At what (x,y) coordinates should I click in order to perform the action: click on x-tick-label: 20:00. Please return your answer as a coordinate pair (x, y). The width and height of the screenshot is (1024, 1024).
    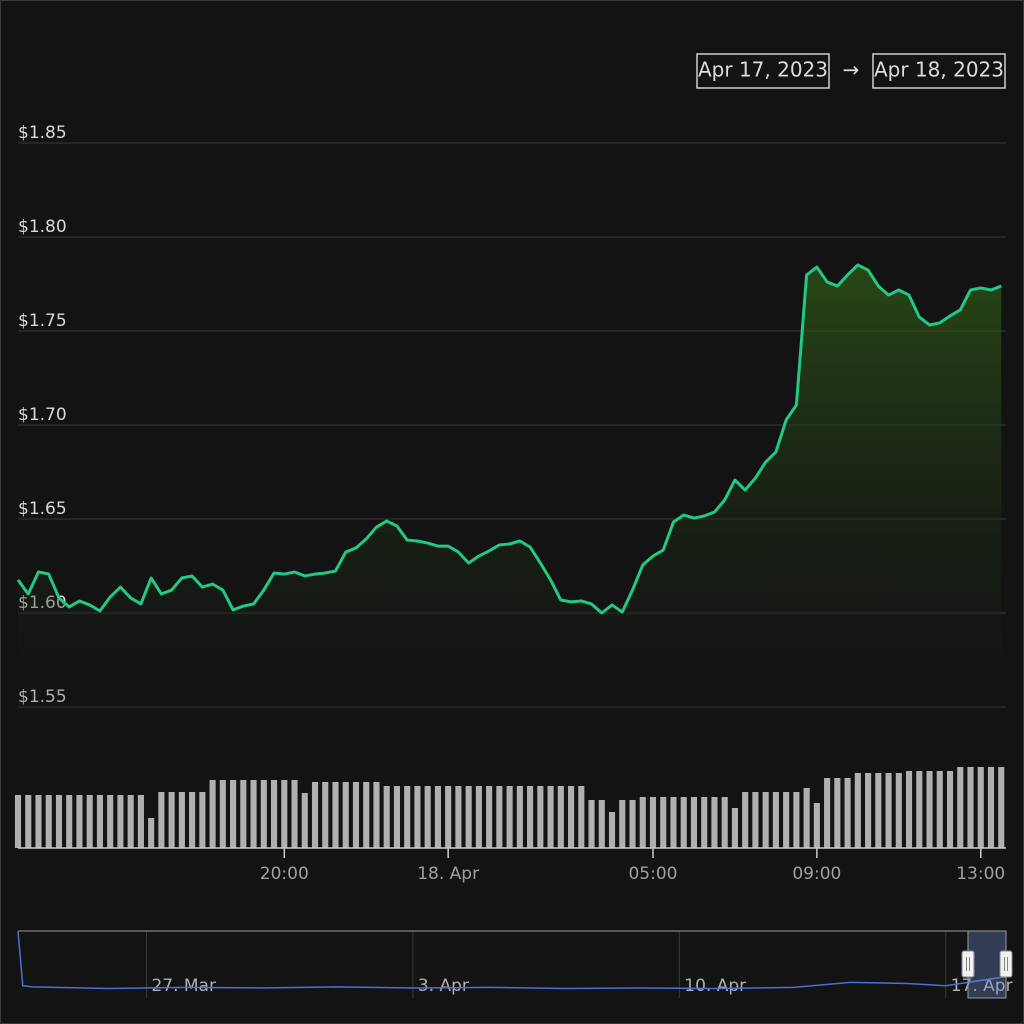
    Looking at the image, I should click on (284, 874).